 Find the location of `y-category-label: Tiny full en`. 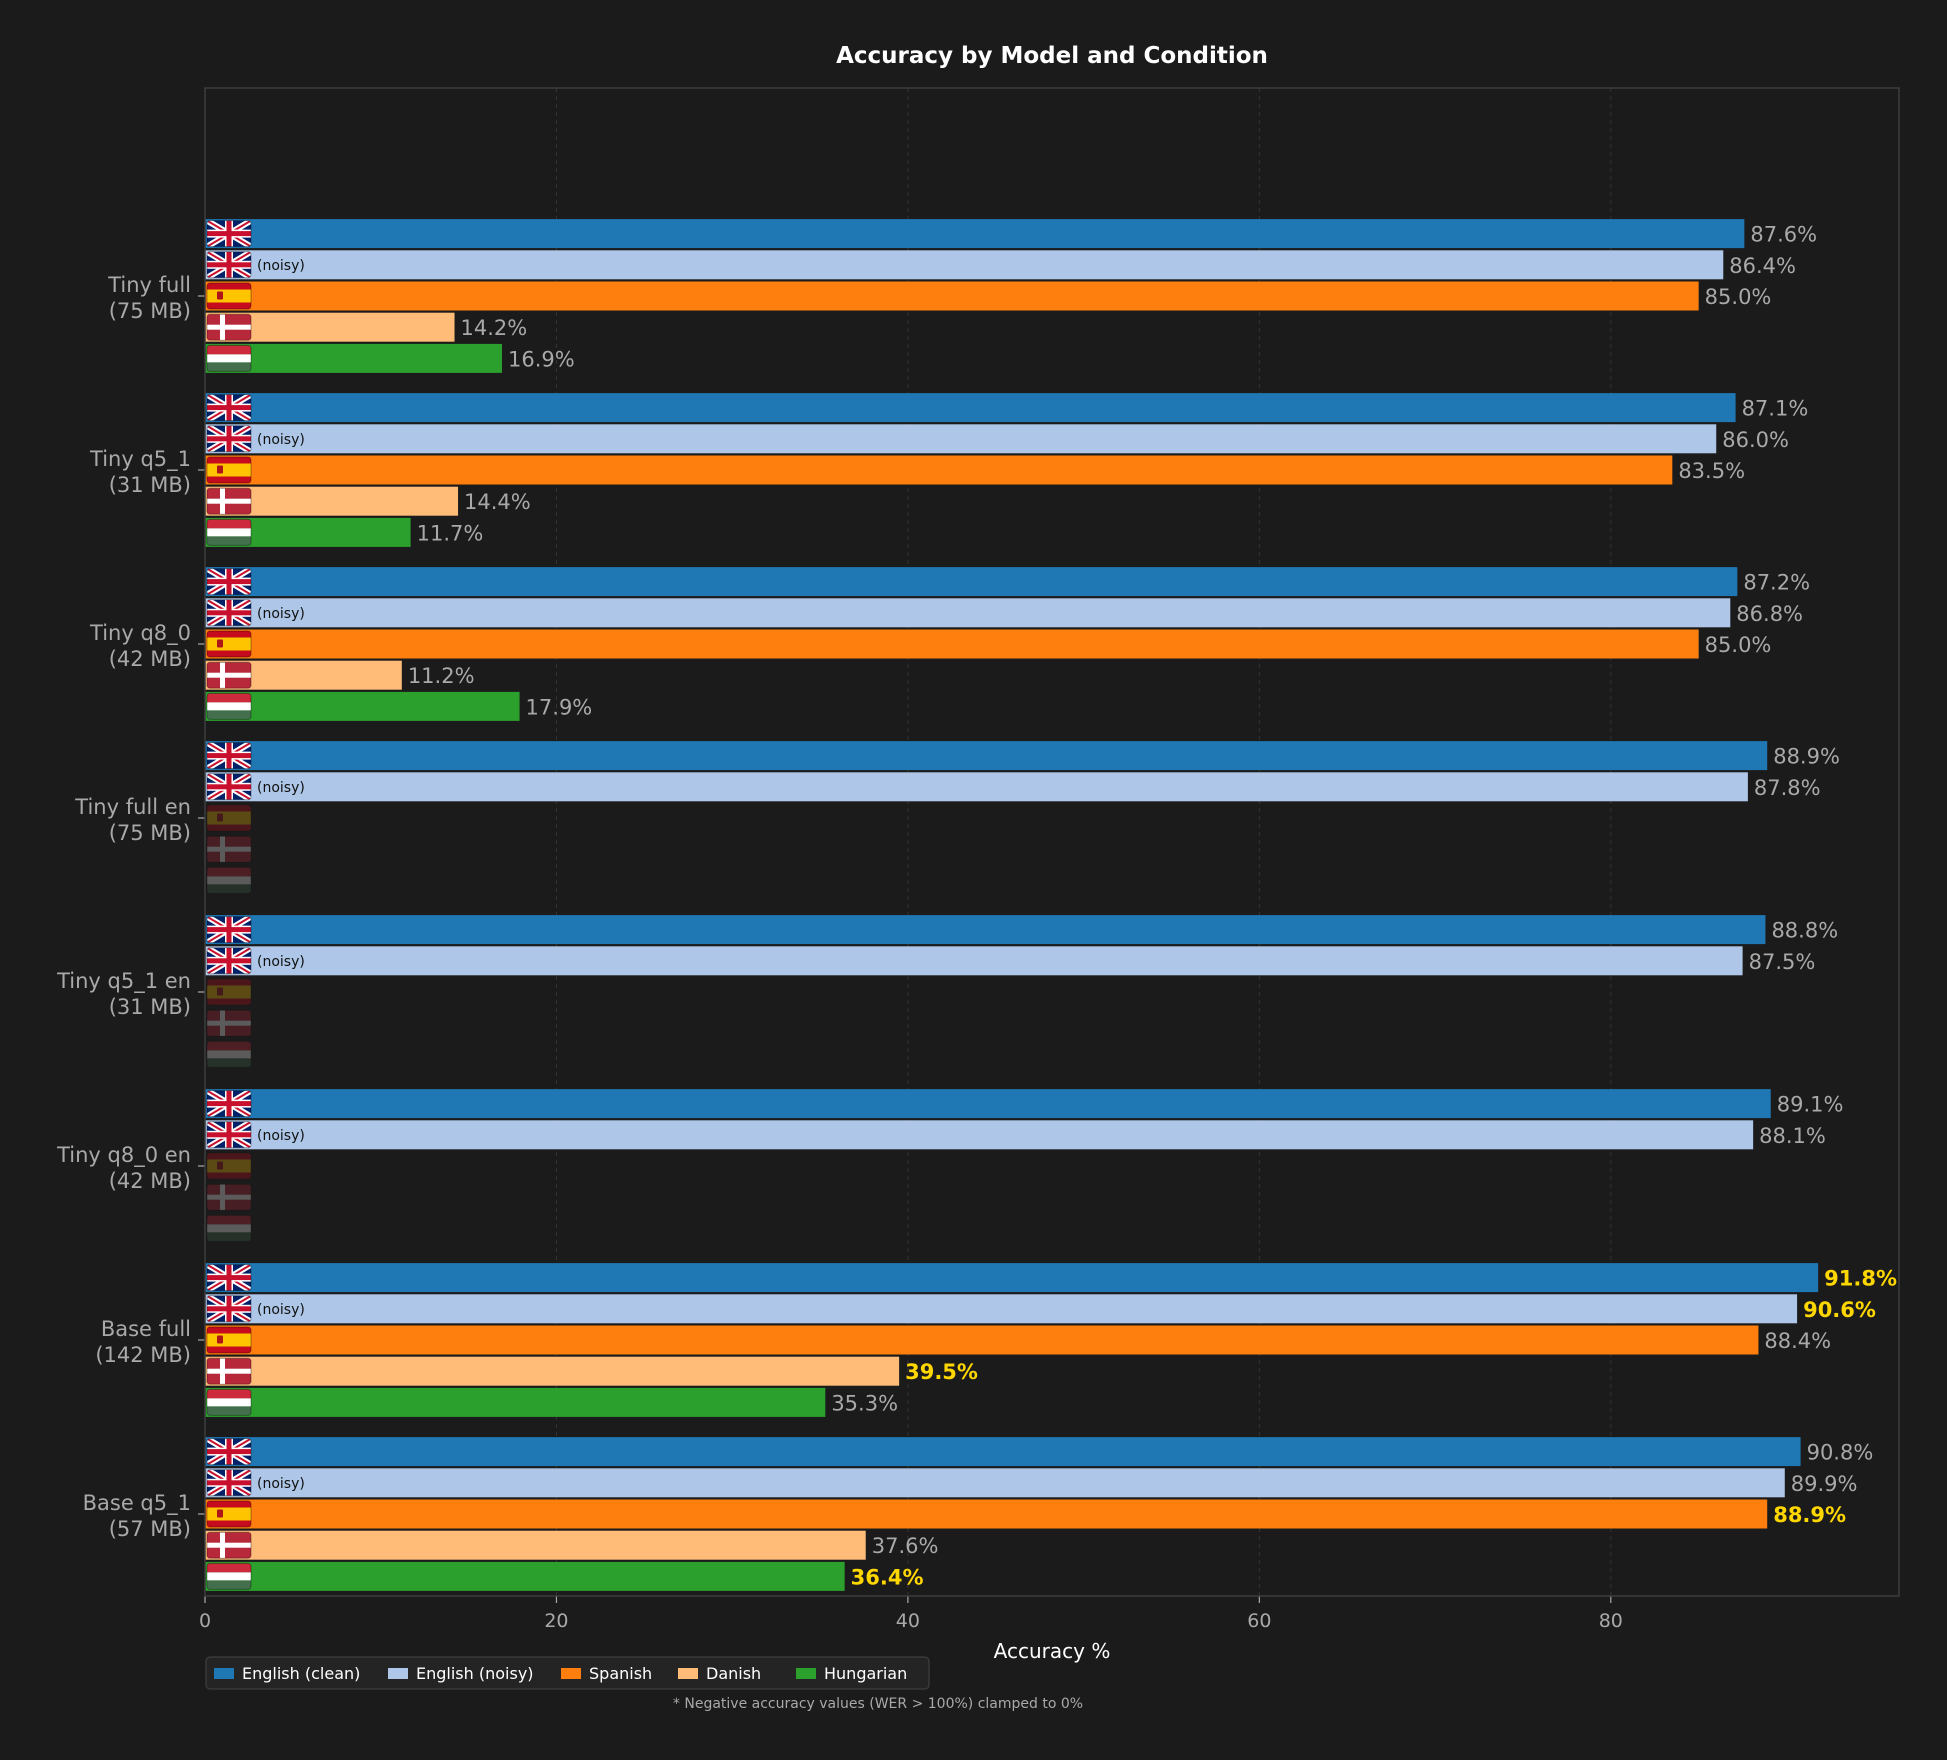

y-category-label: Tiny full en is located at coordinates (132, 807).